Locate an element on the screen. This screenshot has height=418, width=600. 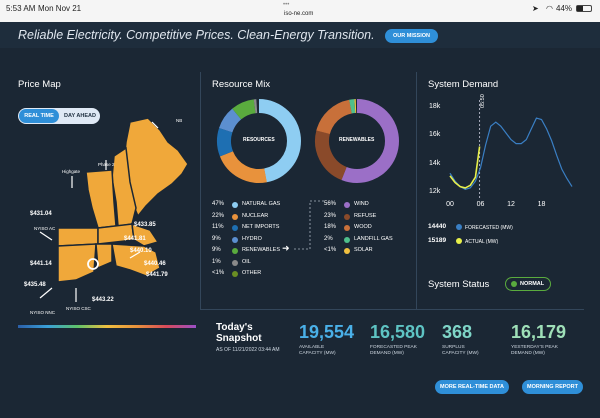
price-scale-bar is located at coordinates (107, 326).